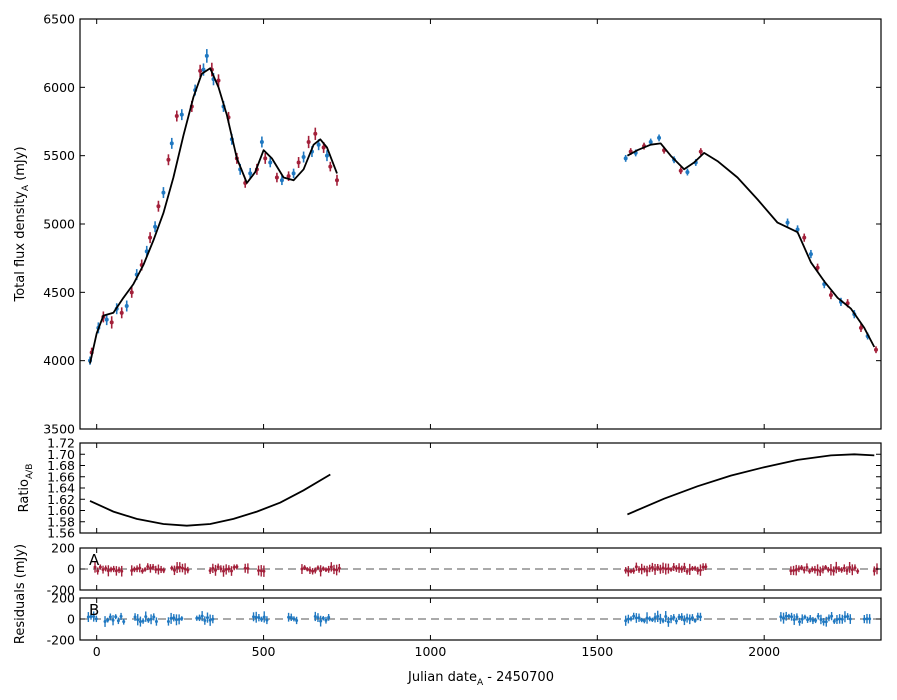 The height and width of the screenshot is (700, 897). Describe the element at coordinates (480, 569) in the screenshot. I see `residuals-a-data-layer` at that location.